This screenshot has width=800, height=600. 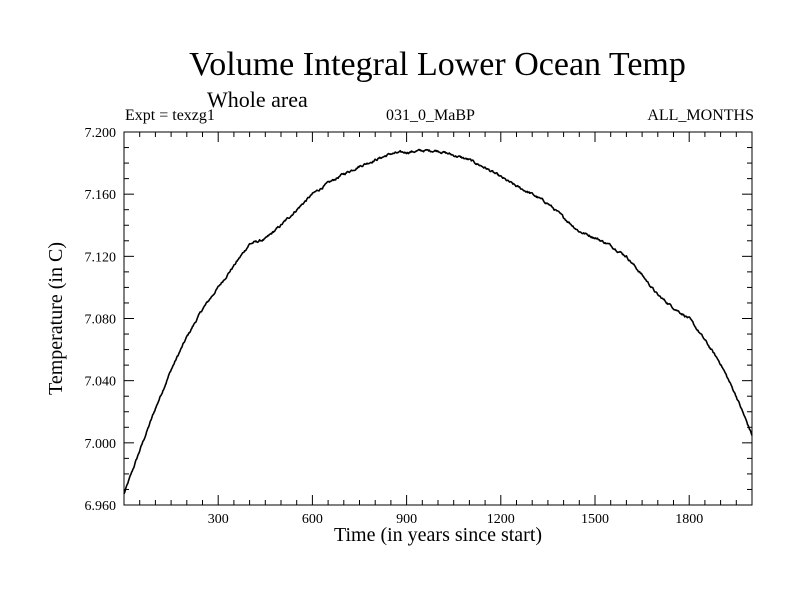 I want to click on x-tick-label: 1800, so click(x=689, y=519).